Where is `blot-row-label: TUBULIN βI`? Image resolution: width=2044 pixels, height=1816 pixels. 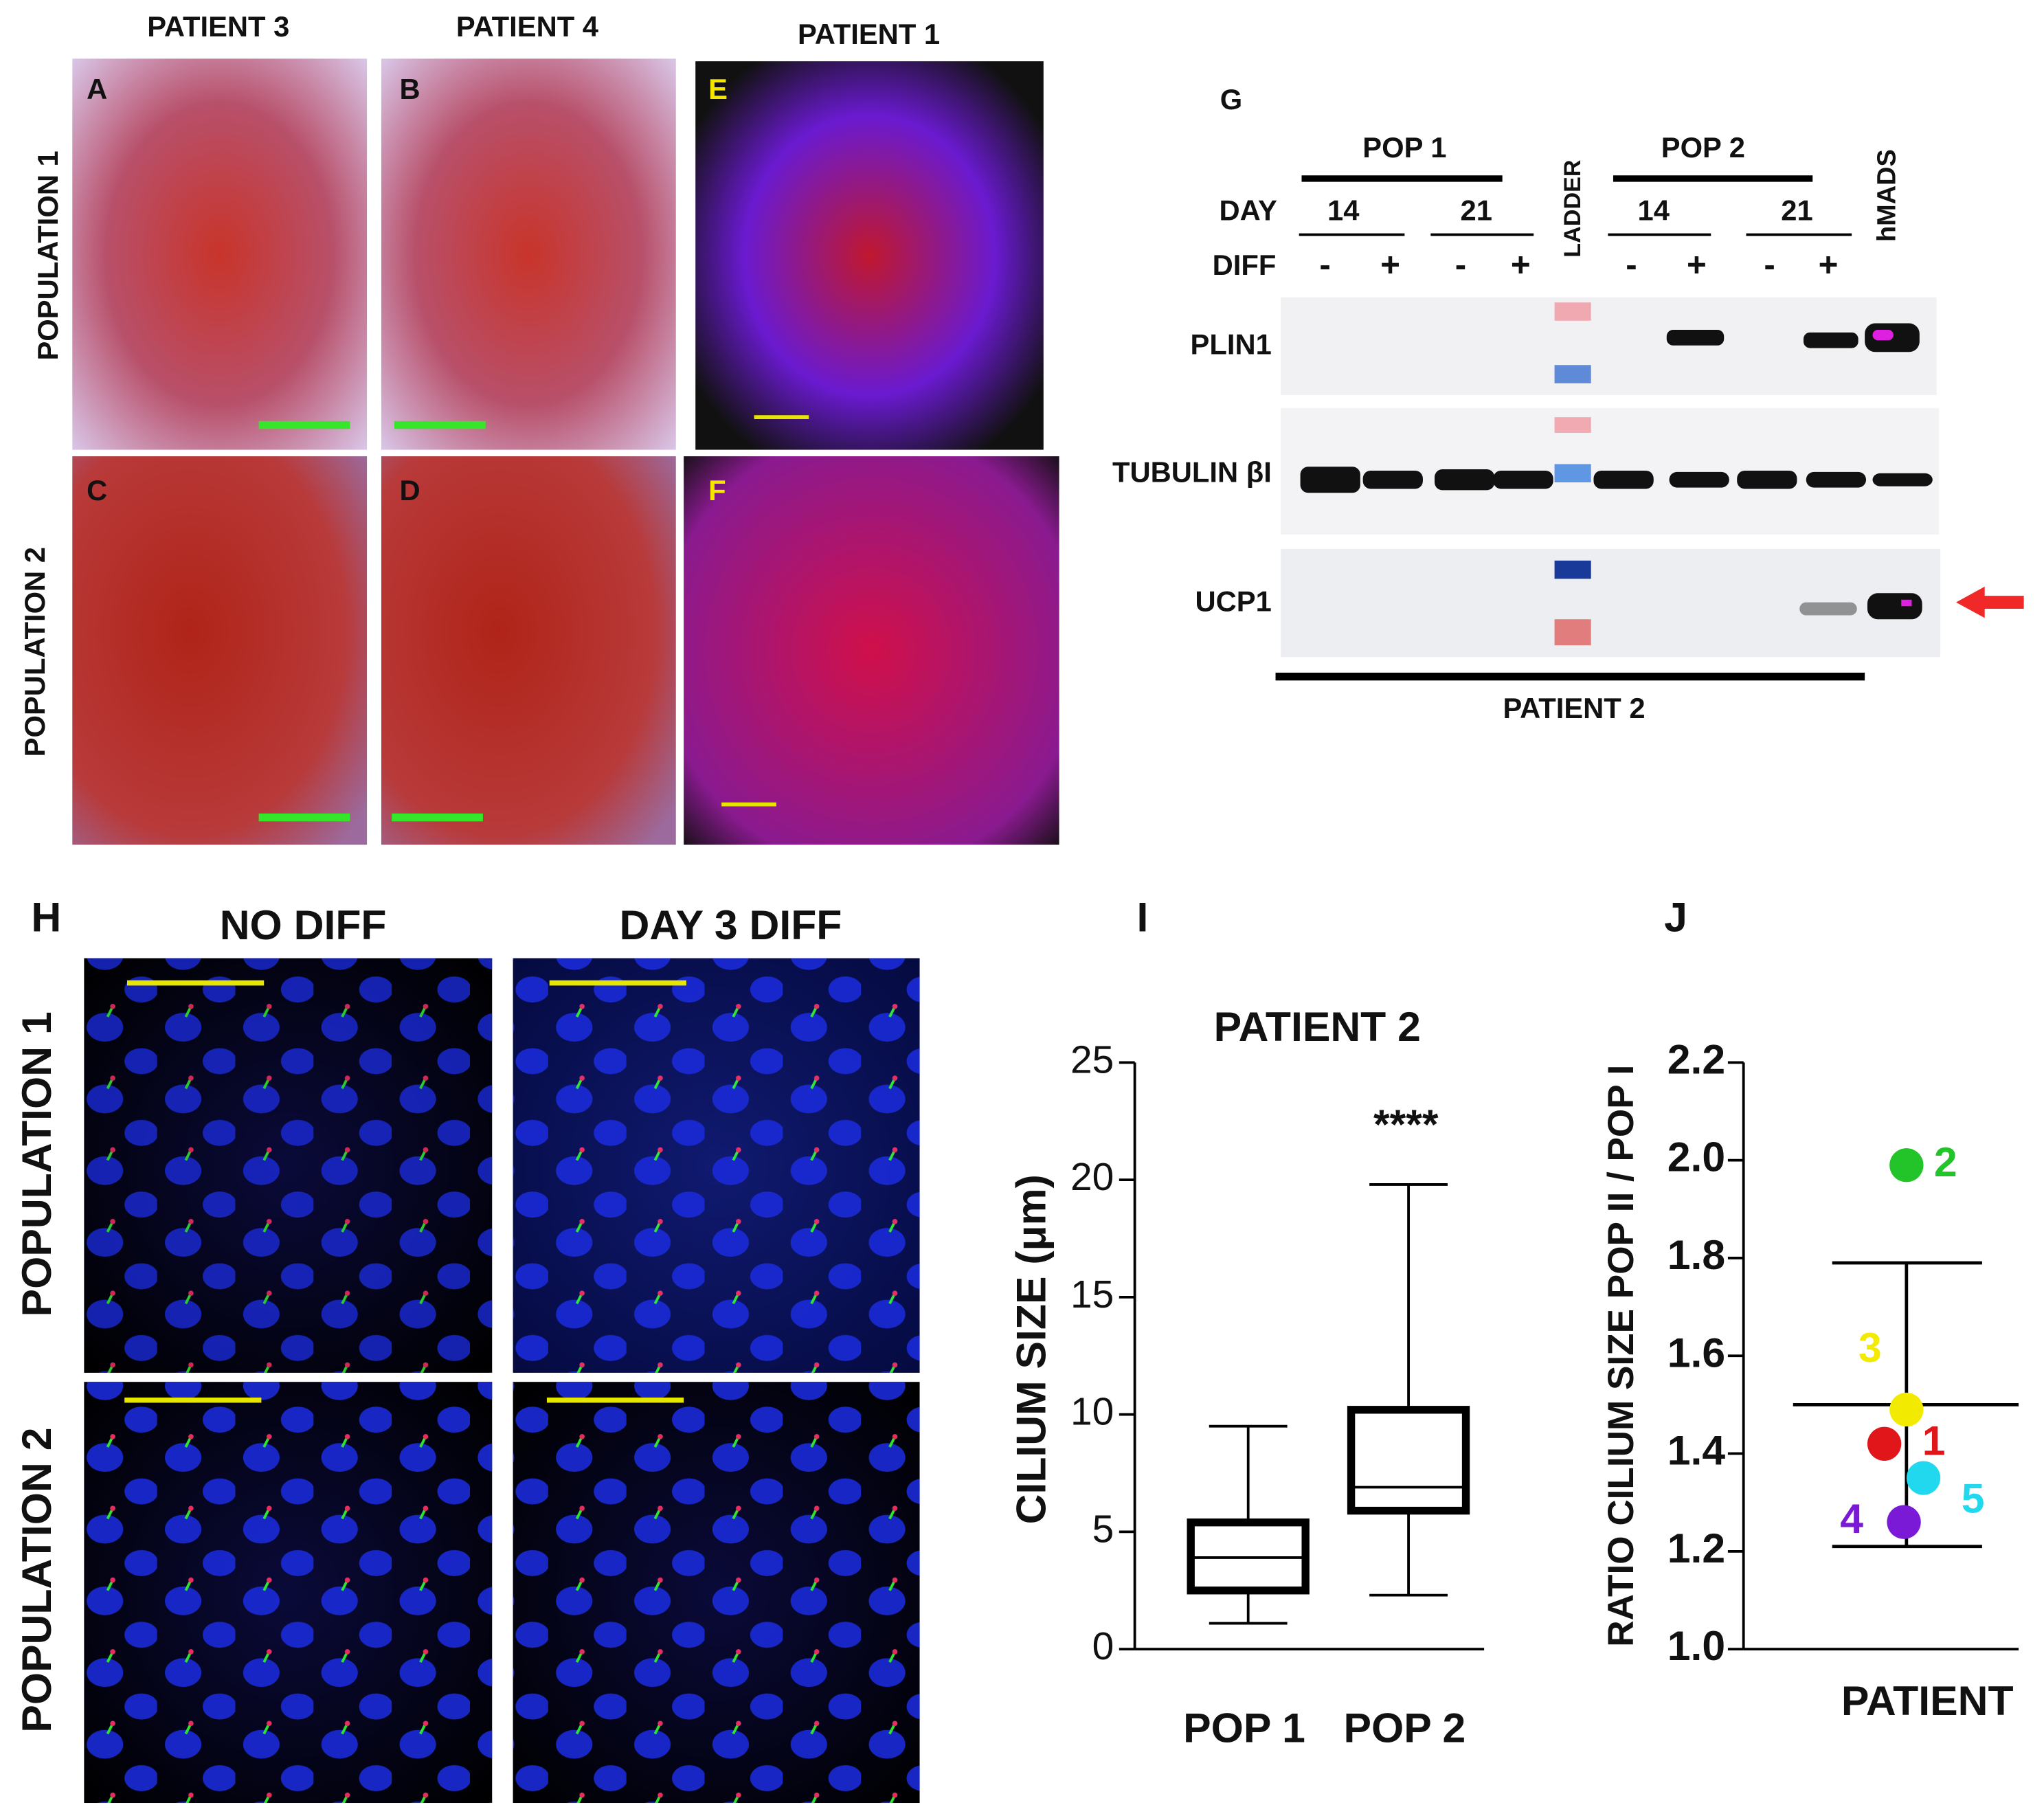
blot-row-label: TUBULIN βI is located at coordinates (1192, 472).